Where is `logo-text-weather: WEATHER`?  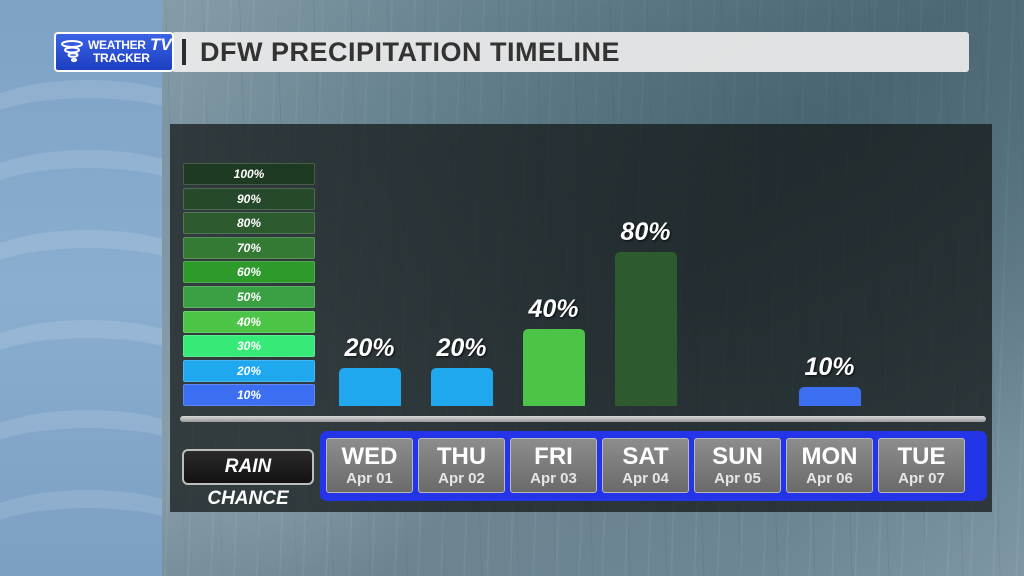 logo-text-weather: WEATHER is located at coordinates (117, 45).